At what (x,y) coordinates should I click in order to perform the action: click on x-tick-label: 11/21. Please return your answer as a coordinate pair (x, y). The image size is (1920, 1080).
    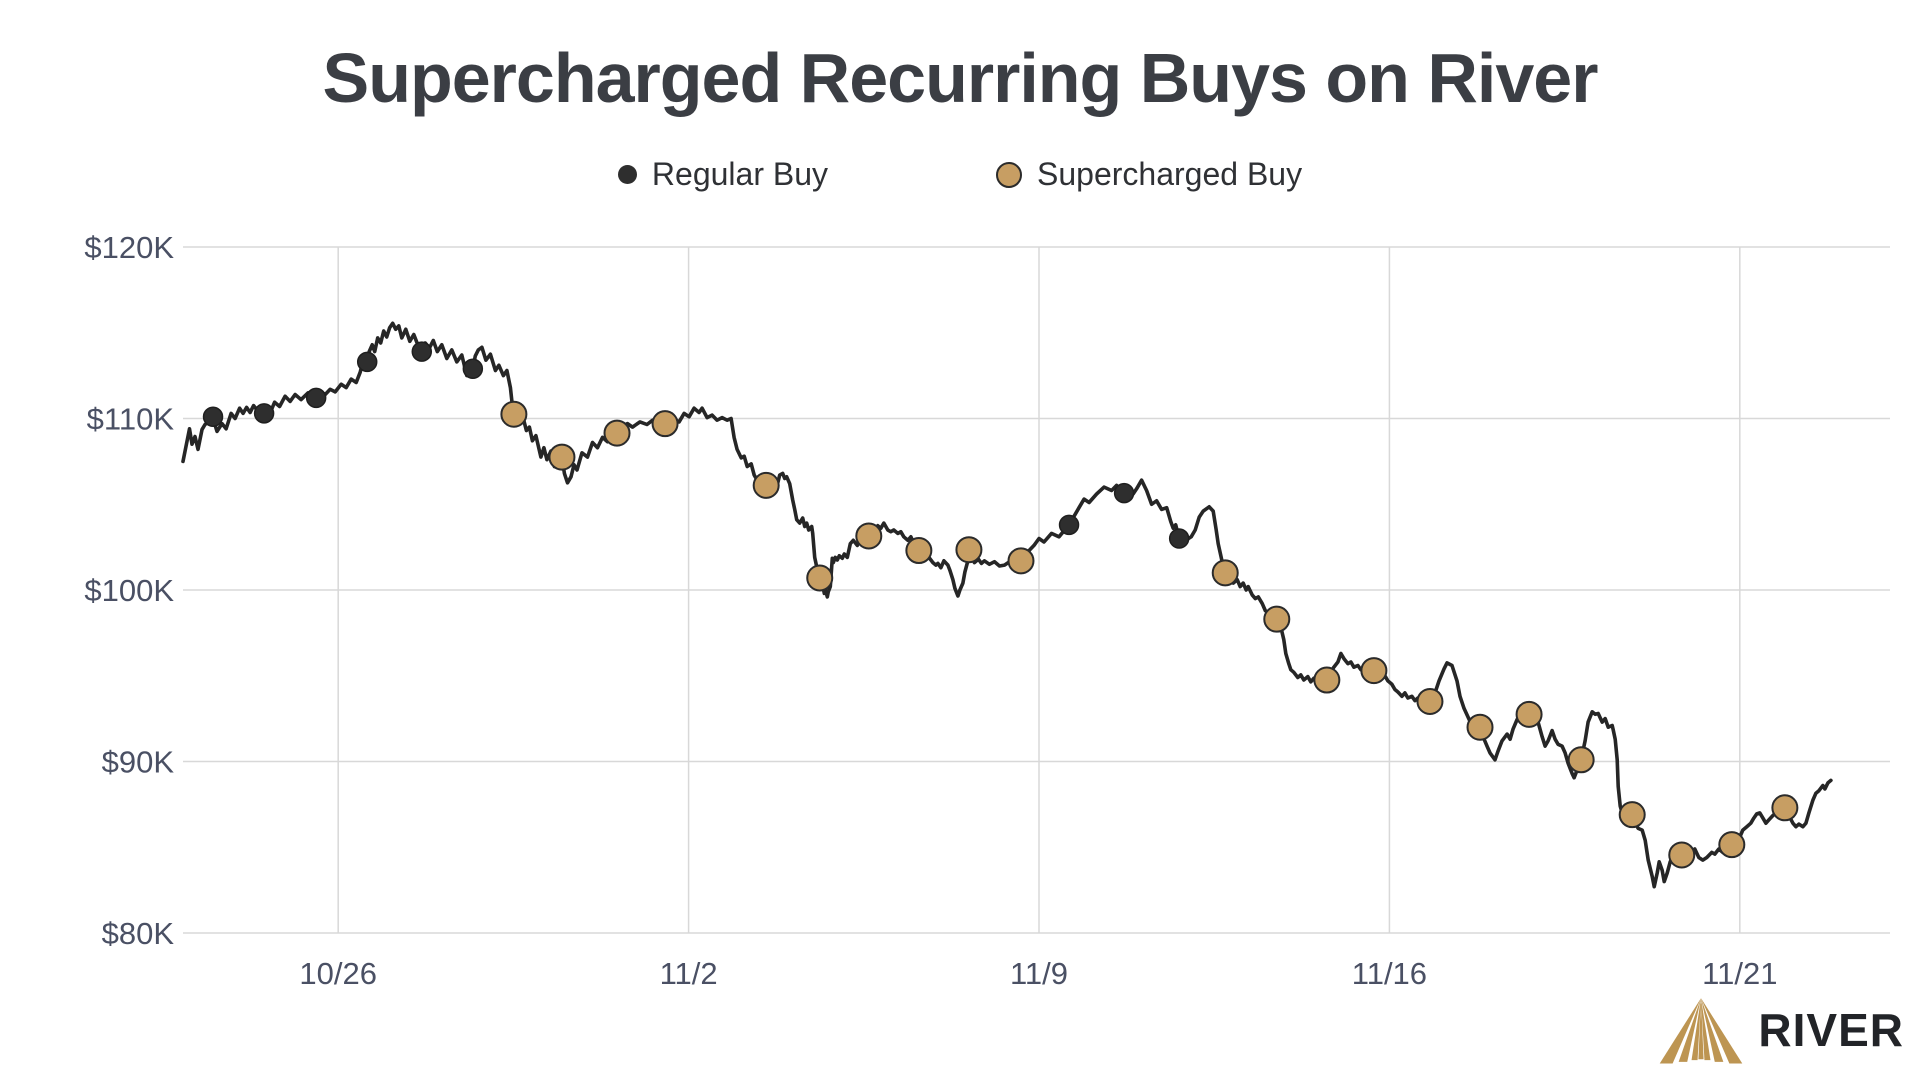
    Looking at the image, I should click on (1739, 973).